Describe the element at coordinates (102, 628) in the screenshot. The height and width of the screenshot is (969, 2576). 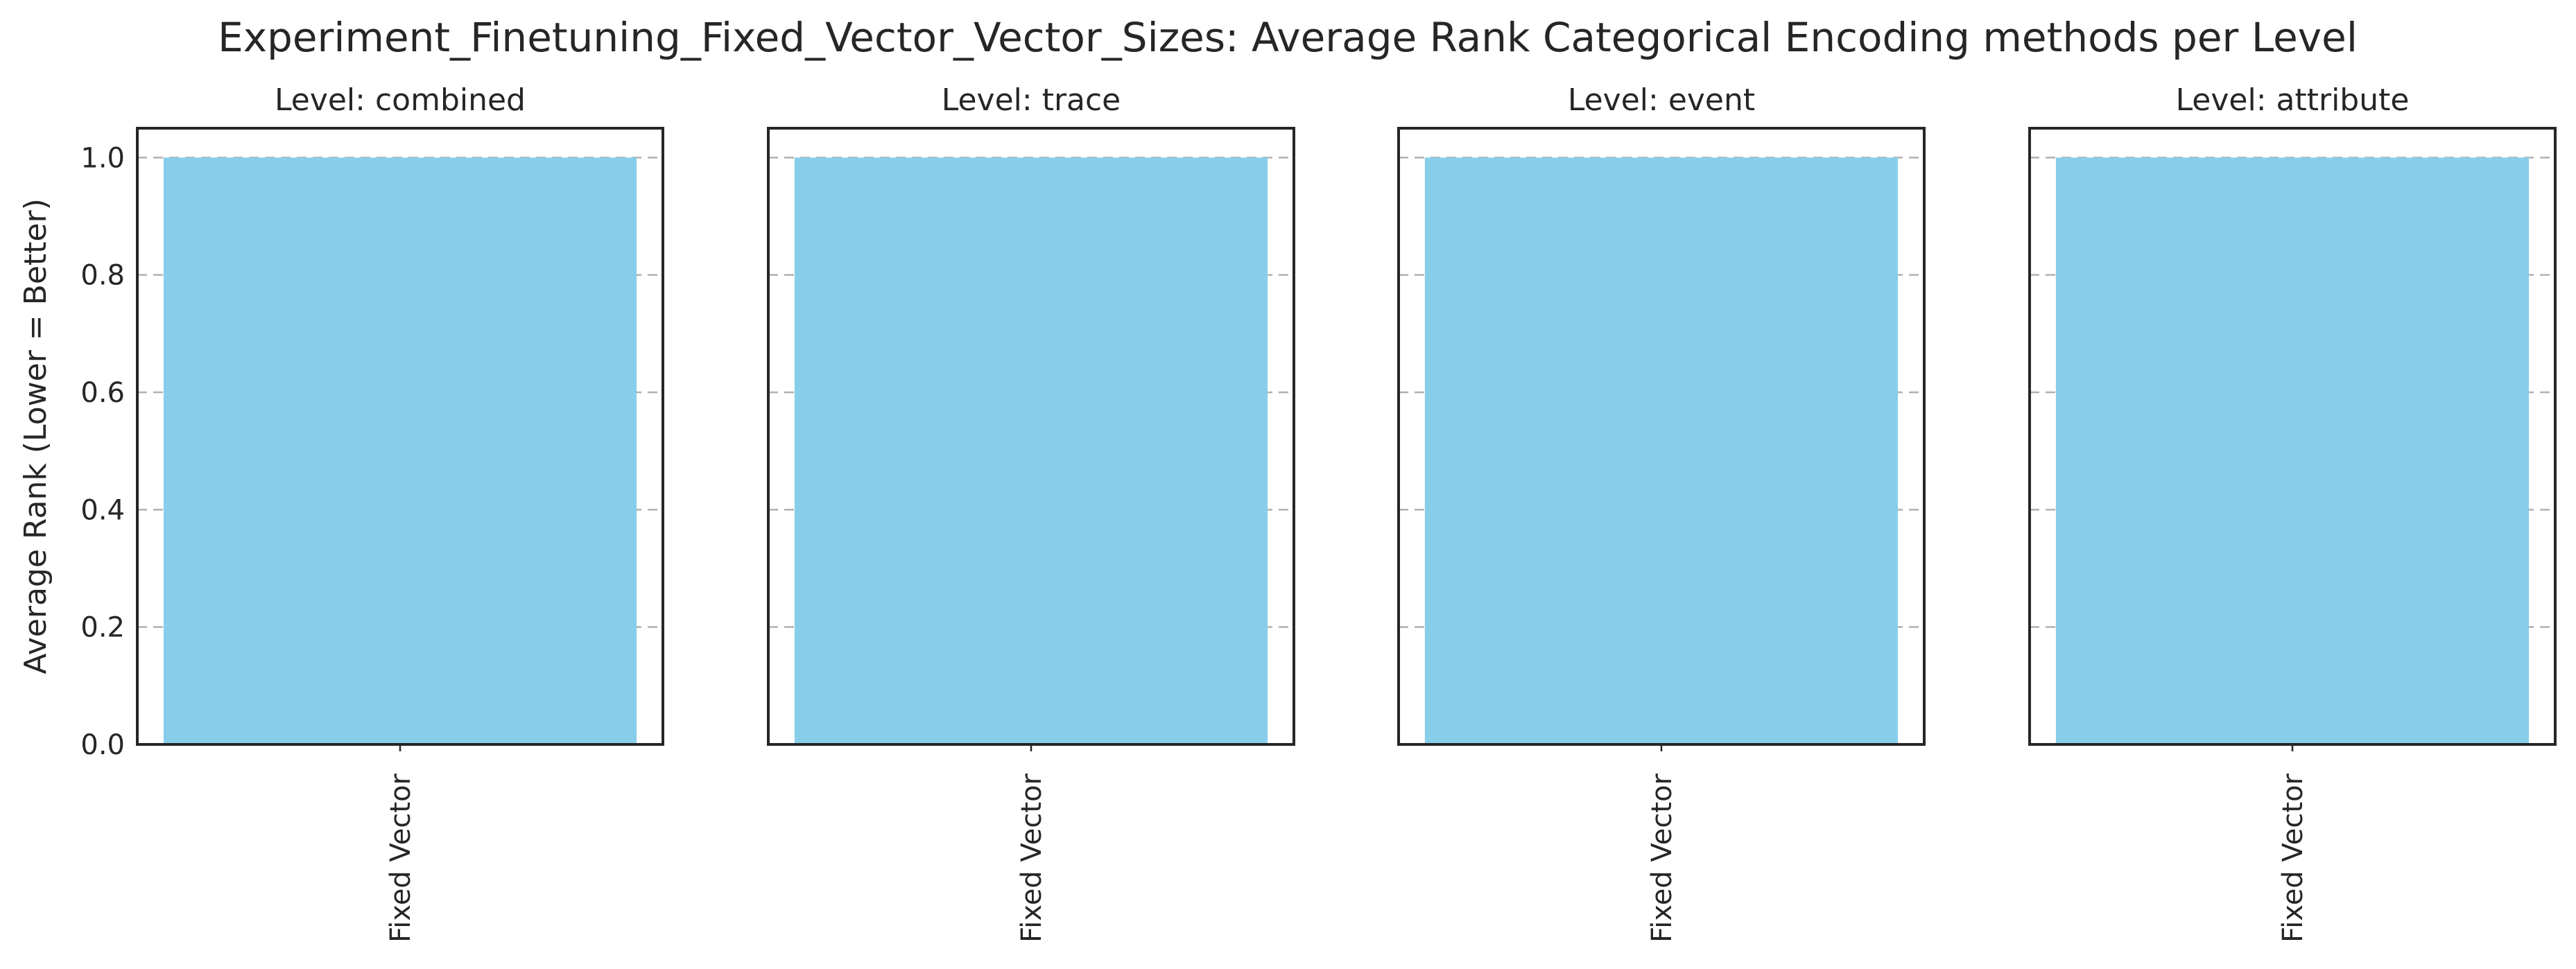
I see `y-tick-label: 0.2` at that location.